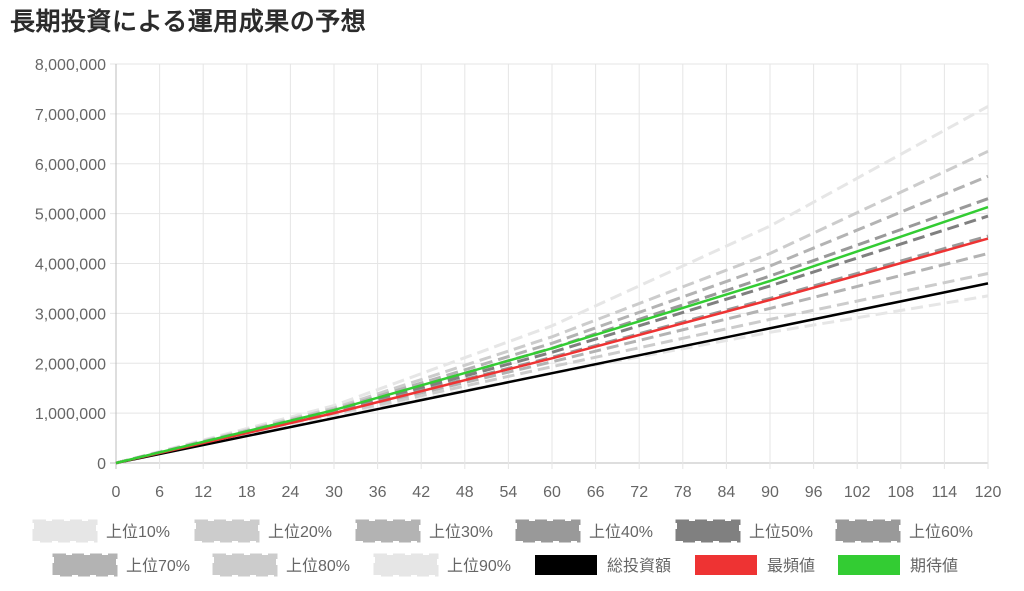 This screenshot has height=591, width=1024. What do you see at coordinates (70, 65) in the screenshot?
I see `y-tick-label: 8,000,000` at bounding box center [70, 65].